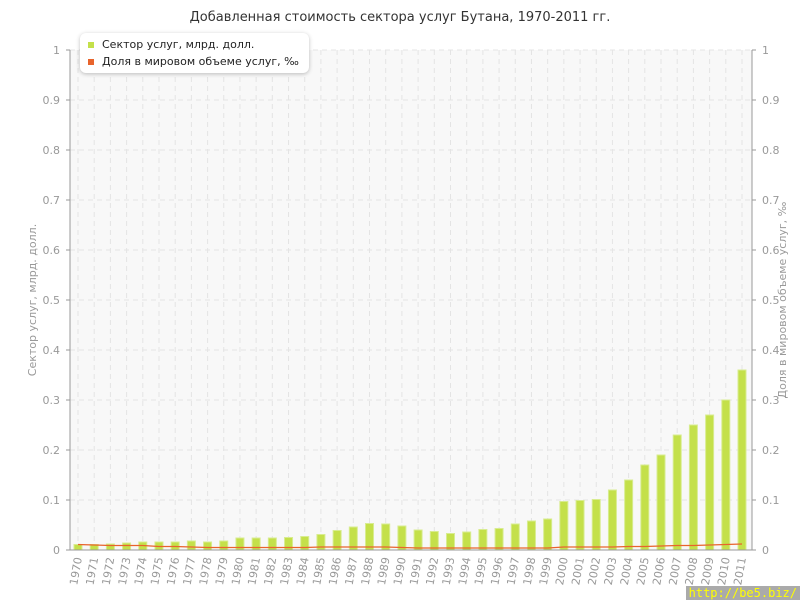 The image size is (800, 600). I want to click on x-tick-label: 1972, so click(109, 571).